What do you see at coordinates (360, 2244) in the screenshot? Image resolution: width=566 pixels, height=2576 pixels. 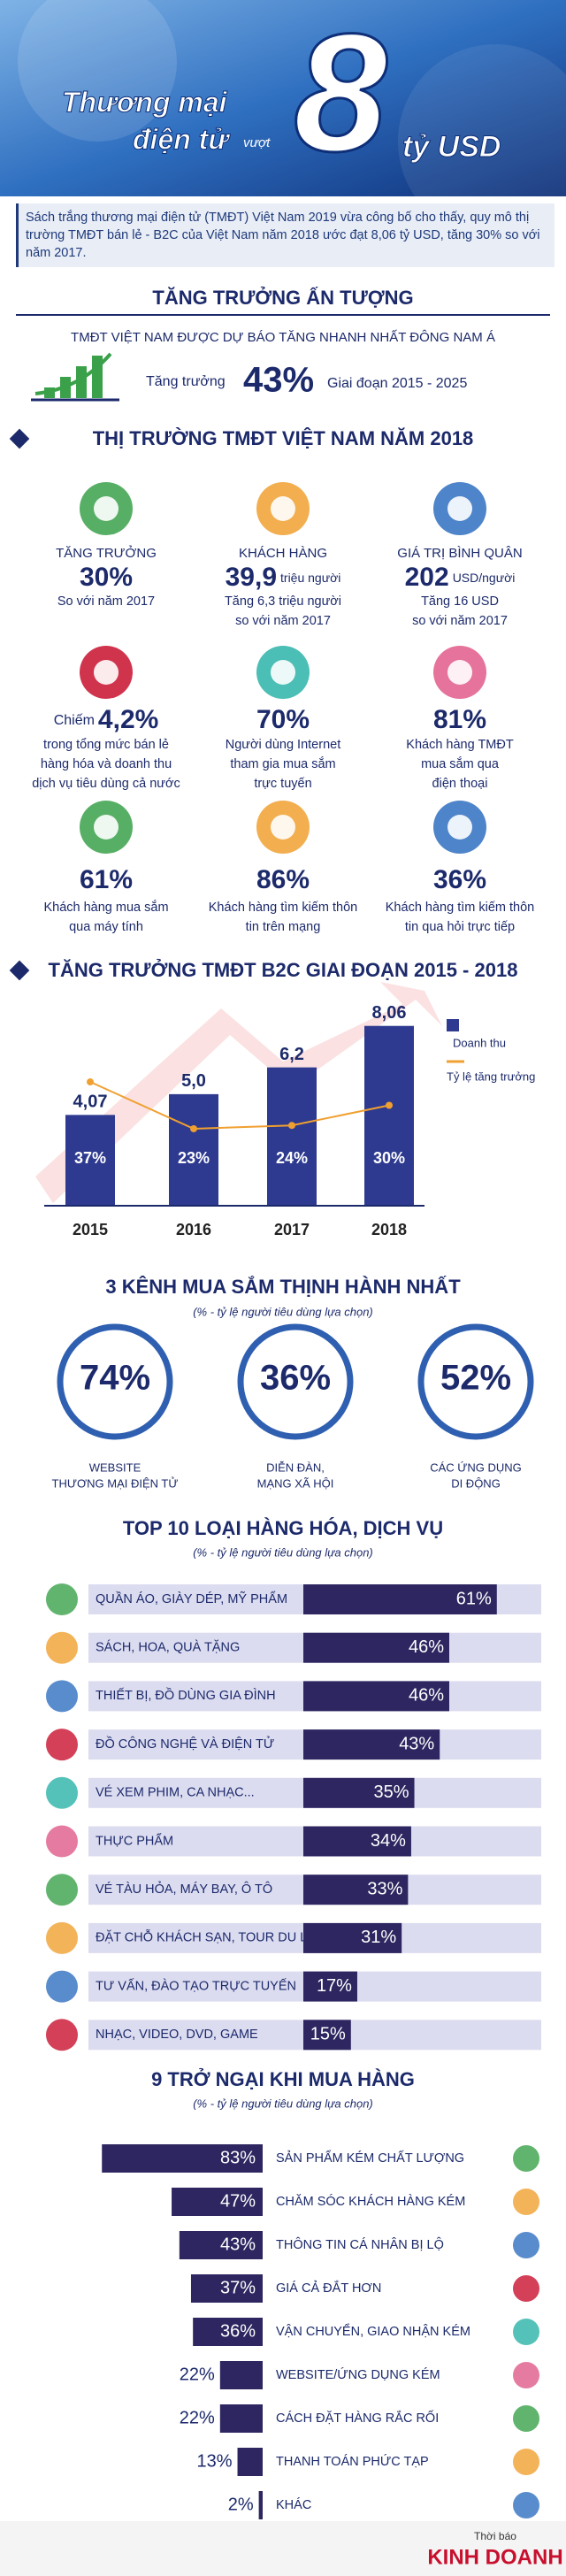 I see `category-label: THÔNG TIN CÁ NHÂN BỊ LỘ` at bounding box center [360, 2244].